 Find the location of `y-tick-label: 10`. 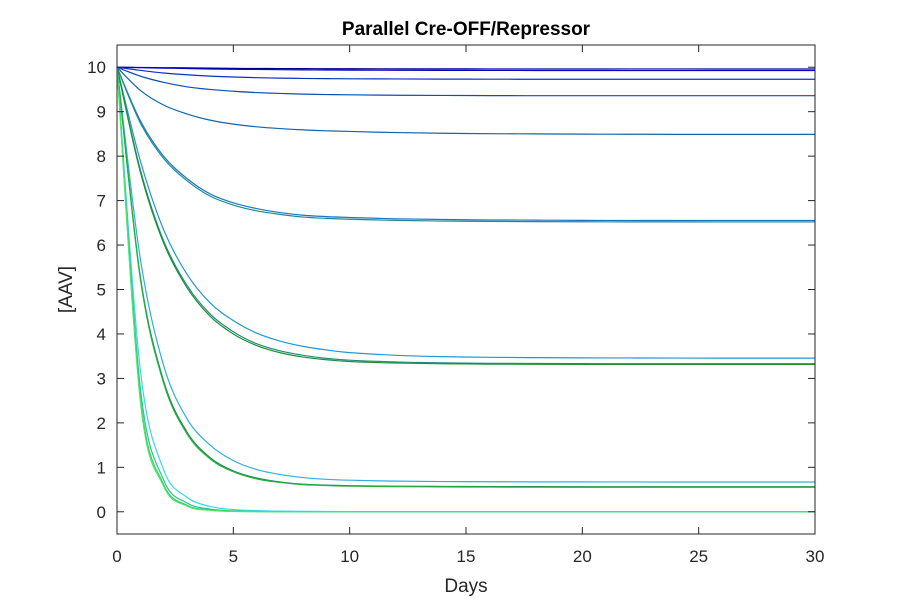

y-tick-label: 10 is located at coordinates (96, 67).